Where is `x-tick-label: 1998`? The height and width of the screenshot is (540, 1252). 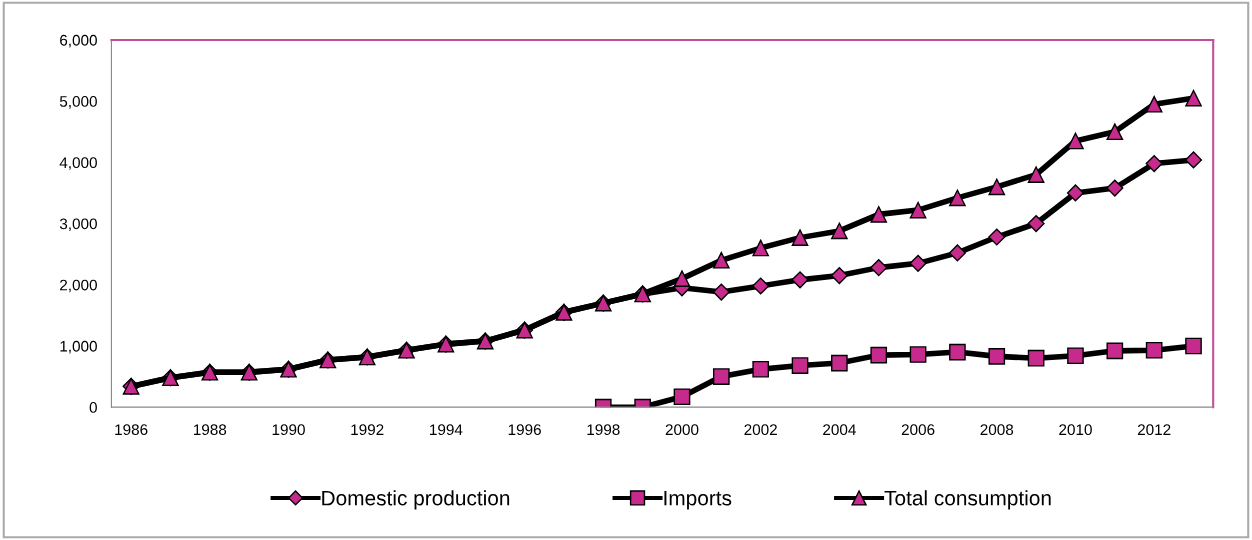
x-tick-label: 1998 is located at coordinates (603, 430).